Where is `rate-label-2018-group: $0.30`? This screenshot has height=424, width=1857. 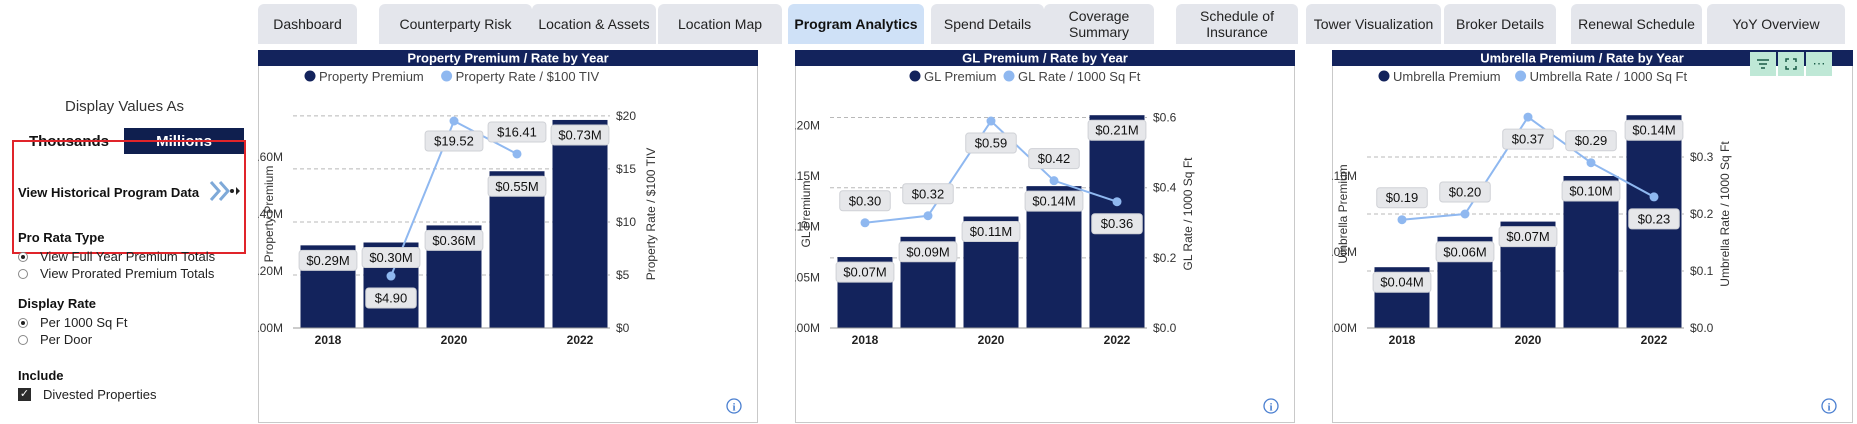
rate-label-2018-group: $0.30 is located at coordinates (865, 201).